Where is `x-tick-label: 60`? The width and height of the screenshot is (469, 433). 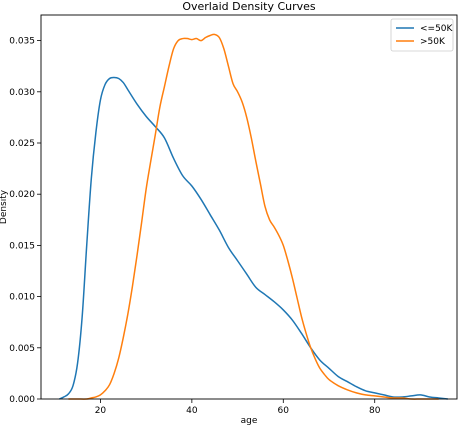 x-tick-label: 60 is located at coordinates (284, 411).